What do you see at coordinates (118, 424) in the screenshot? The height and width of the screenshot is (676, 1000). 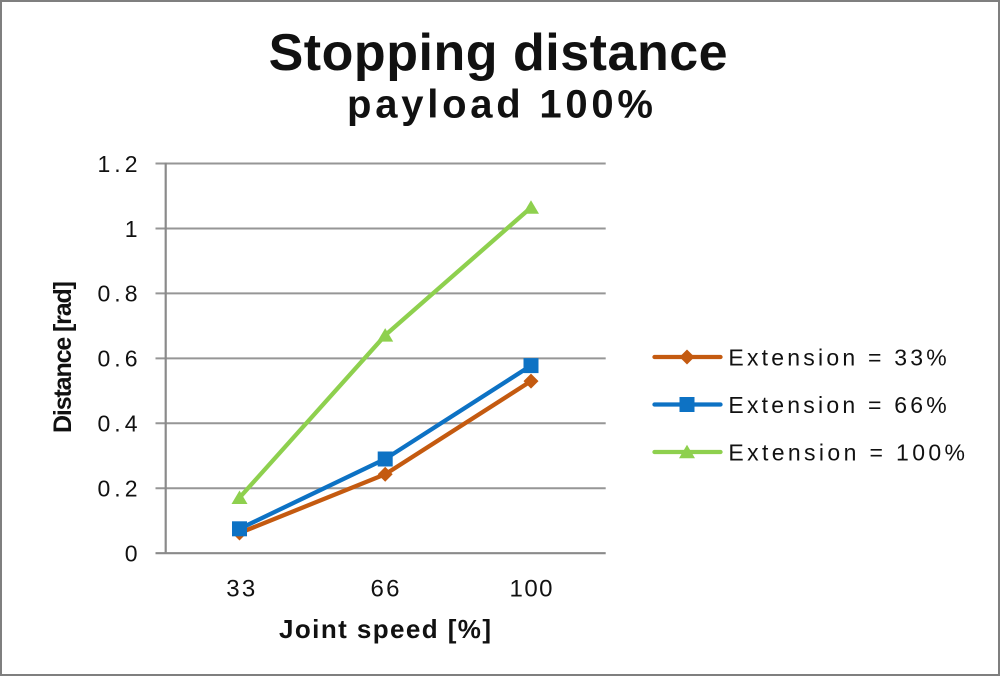 I see `svg-text: 0.4` at bounding box center [118, 424].